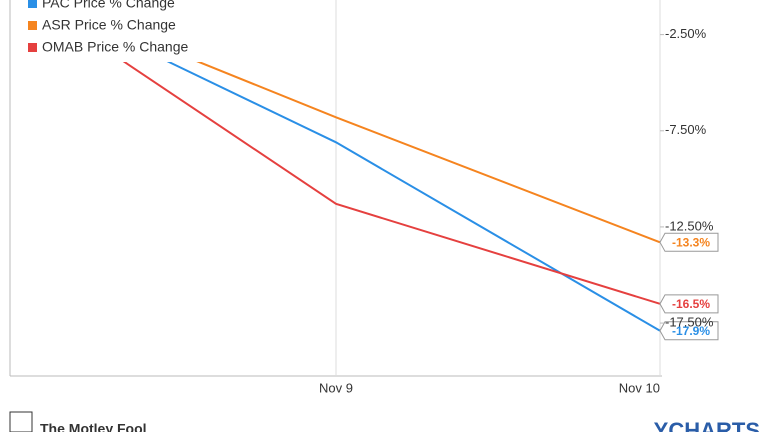 This screenshot has height=432, width=764. Describe the element at coordinates (639, 387) in the screenshot. I see `x-tick-label: Nov 10` at that location.